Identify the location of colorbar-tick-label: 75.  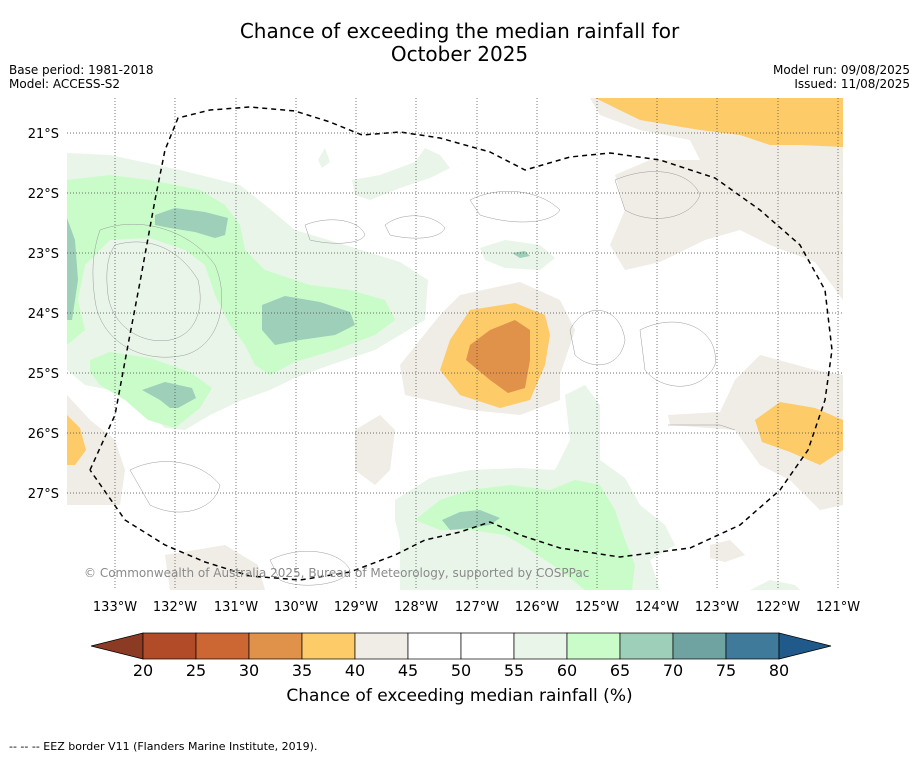
(726, 670).